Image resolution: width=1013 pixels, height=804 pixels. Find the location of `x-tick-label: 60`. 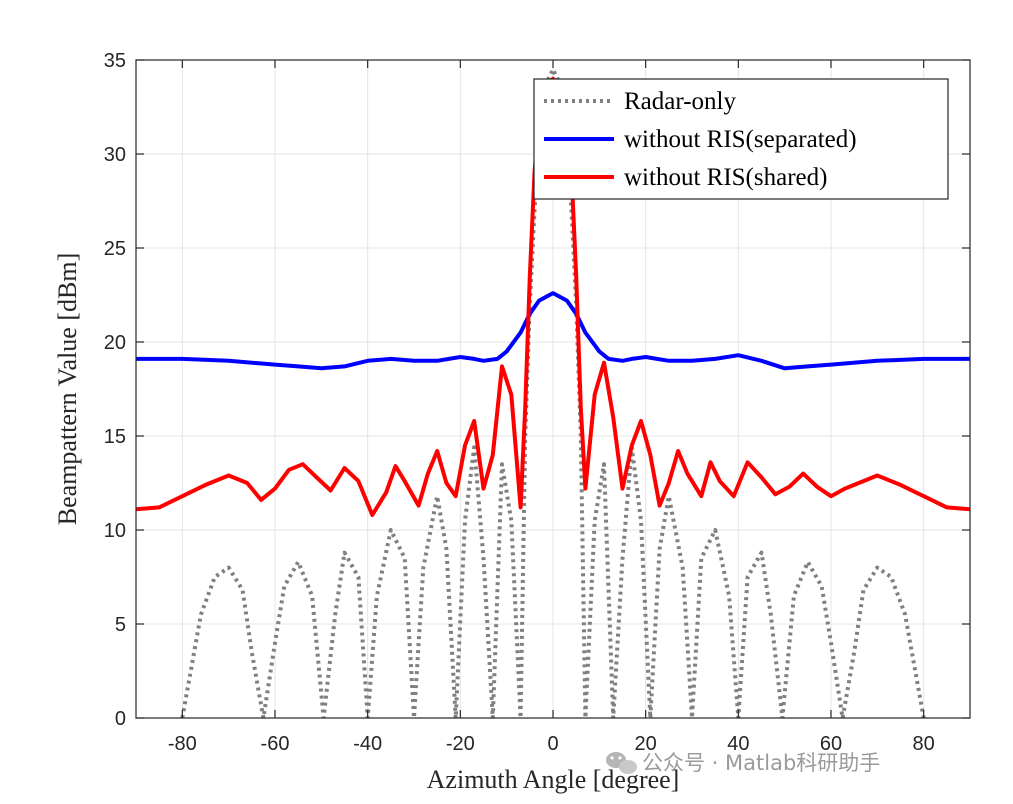

x-tick-label: 60 is located at coordinates (831, 744).